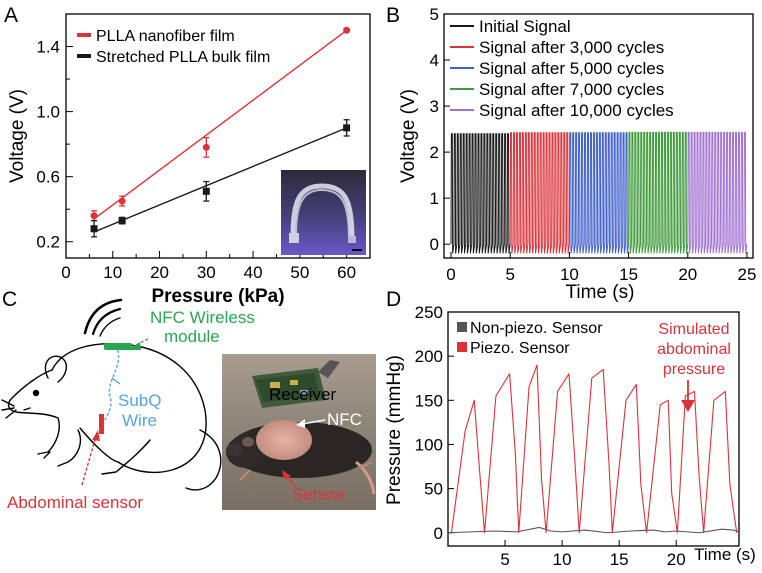 Image resolution: width=762 pixels, height=573 pixels. I want to click on nfc-wireless-label-line2: module, so click(192, 336).